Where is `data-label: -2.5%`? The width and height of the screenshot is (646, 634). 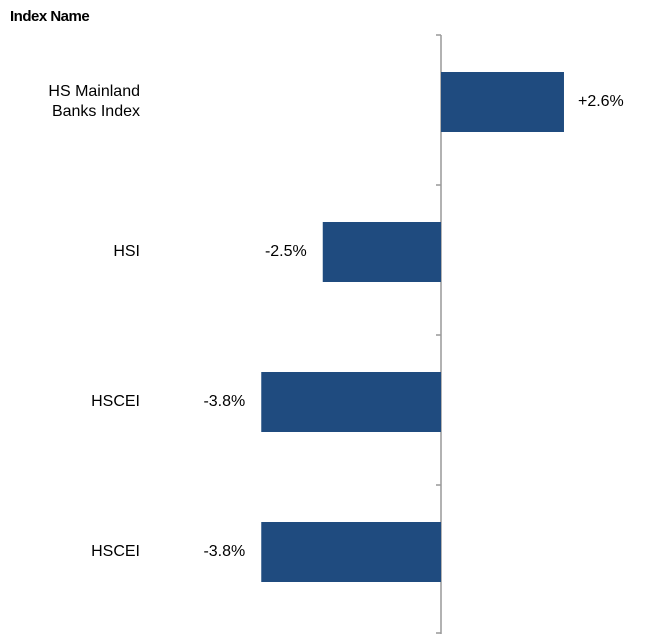 data-label: -2.5% is located at coordinates (286, 251).